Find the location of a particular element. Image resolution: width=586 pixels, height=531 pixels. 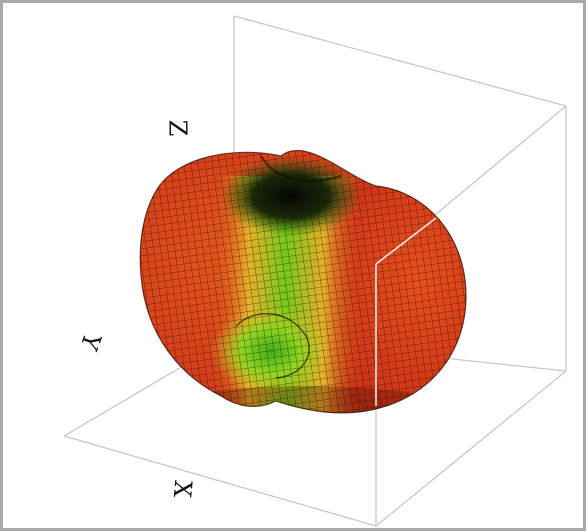

axes-box-front is located at coordinates (406, 311).